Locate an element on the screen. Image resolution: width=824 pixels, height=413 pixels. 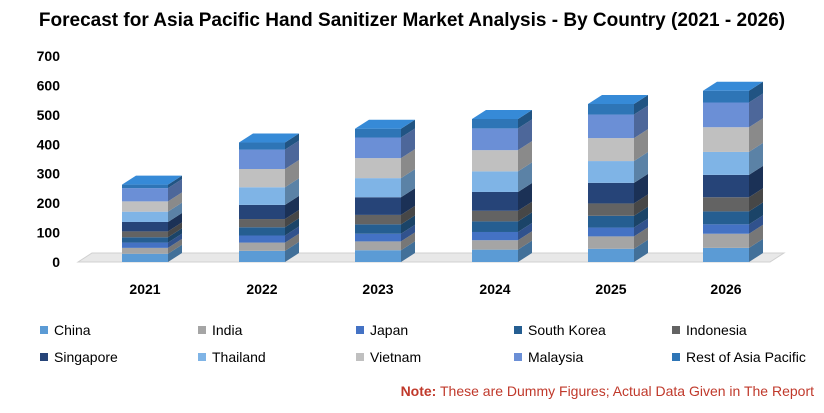
legend-label: Vietnam is located at coordinates (396, 357).